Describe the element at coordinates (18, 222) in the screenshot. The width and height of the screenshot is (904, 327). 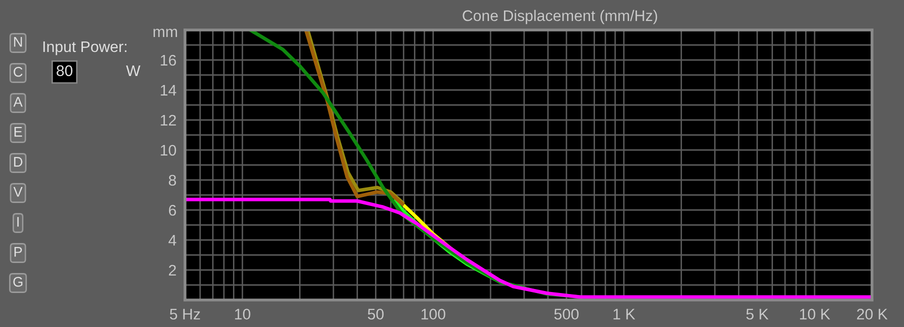
I see `text: I` at that location.